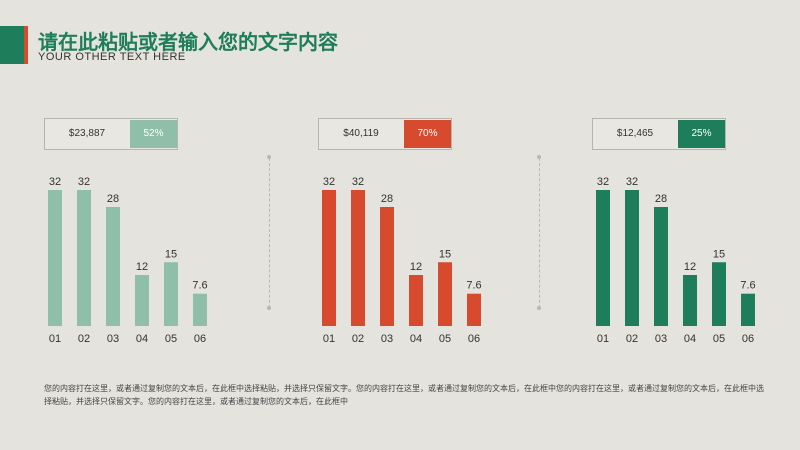  Describe the element at coordinates (635, 133) in the screenshot. I see `kpi-amount: $12,465` at that location.